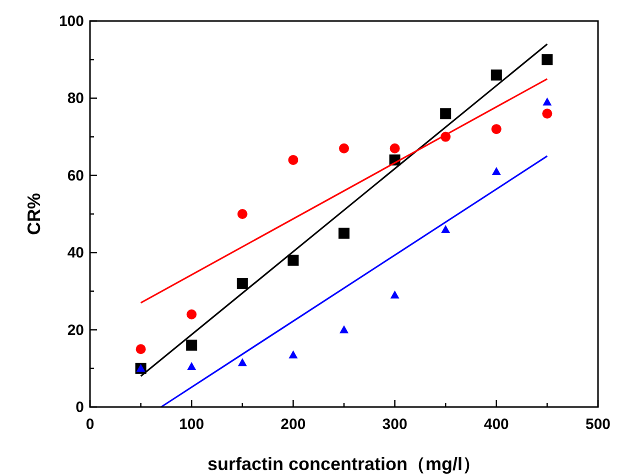  I want to click on x-tick-label: 200, so click(293, 424).